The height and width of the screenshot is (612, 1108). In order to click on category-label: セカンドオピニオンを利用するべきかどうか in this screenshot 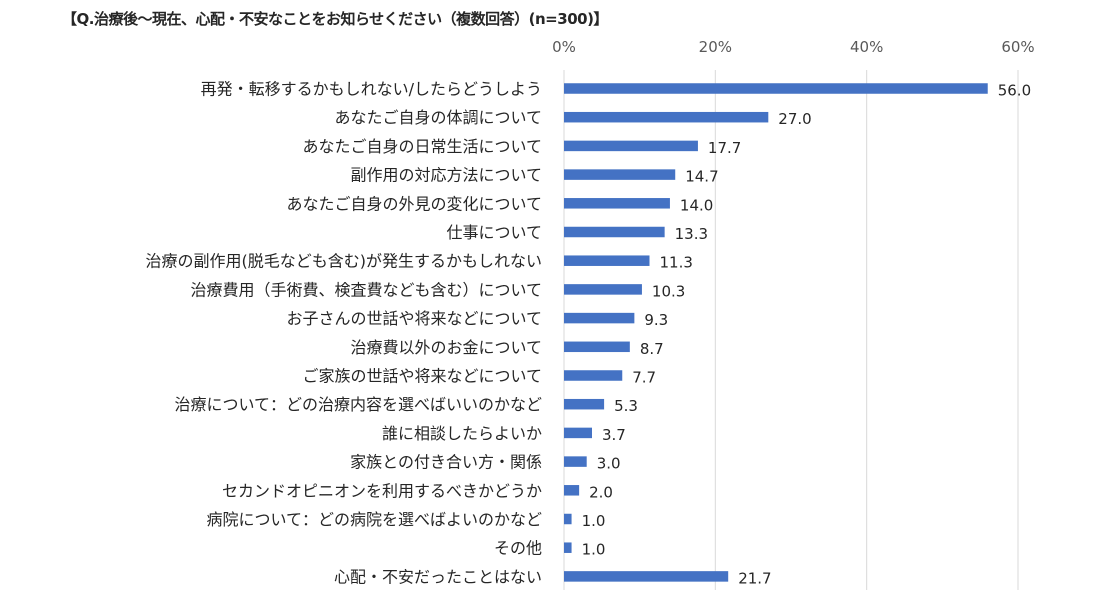, I will do `click(382, 490)`.